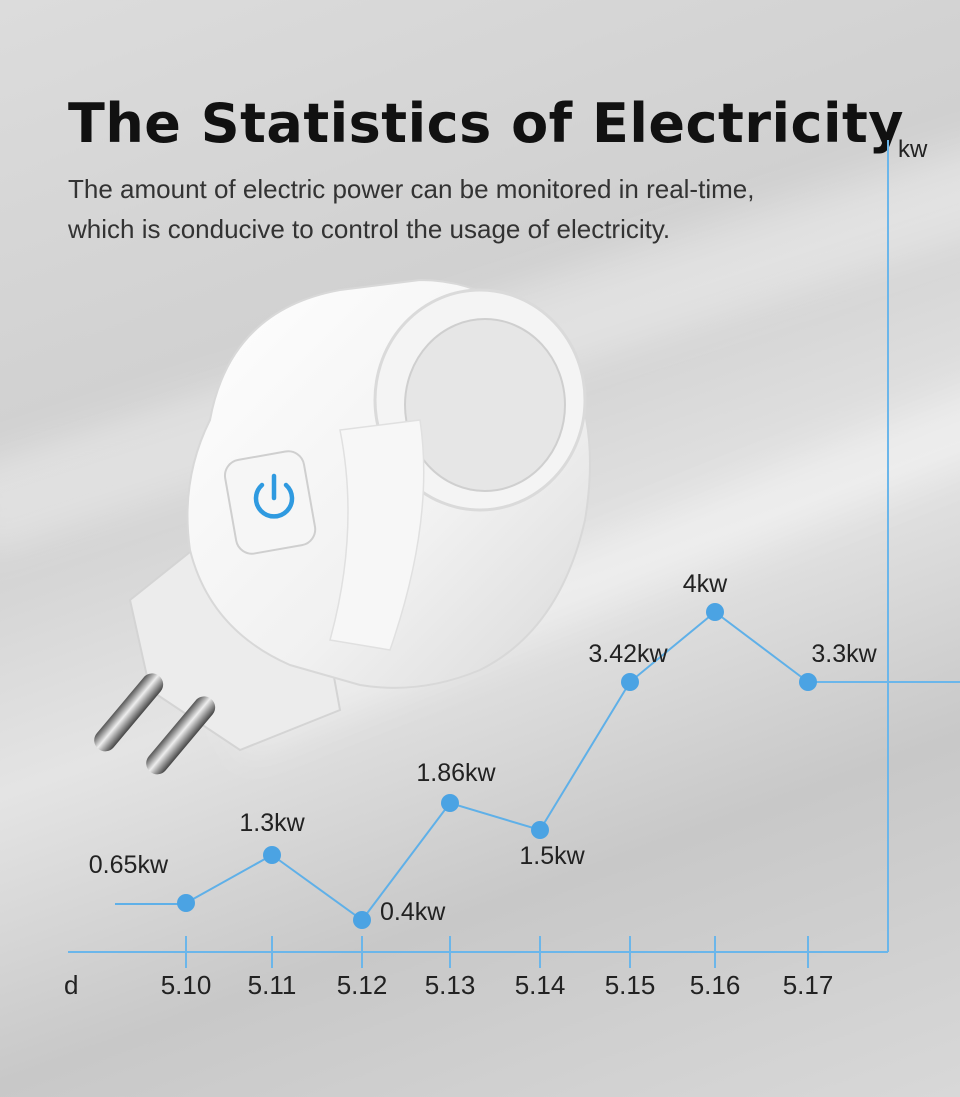 The width and height of the screenshot is (960, 1097). What do you see at coordinates (456, 773) in the screenshot?
I see `data-label: 1.86kw` at bounding box center [456, 773].